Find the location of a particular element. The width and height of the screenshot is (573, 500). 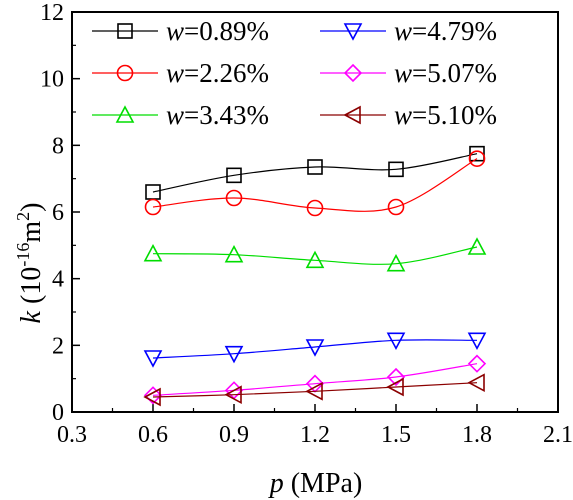

legend-value: =0.89% is located at coordinates (226, 31).